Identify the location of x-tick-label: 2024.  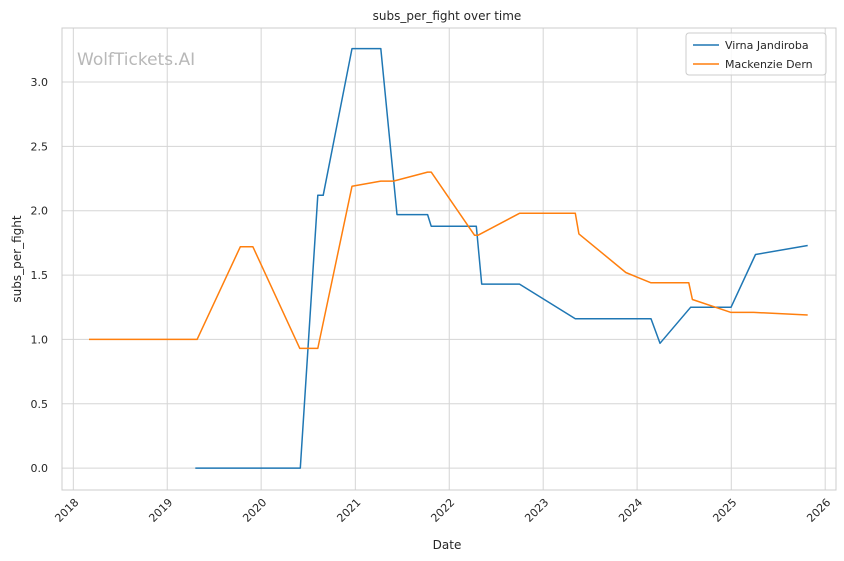
(630, 510).